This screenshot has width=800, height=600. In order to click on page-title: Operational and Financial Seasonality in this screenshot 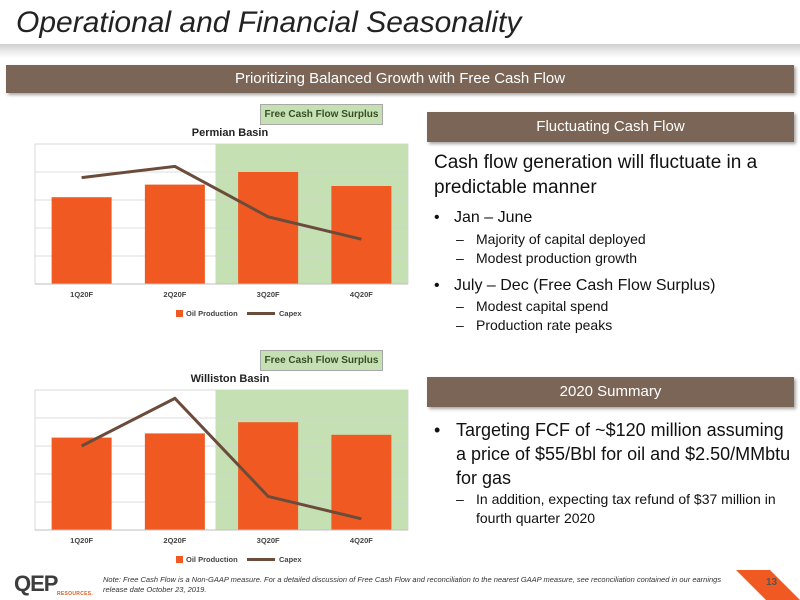, I will do `click(269, 22)`.